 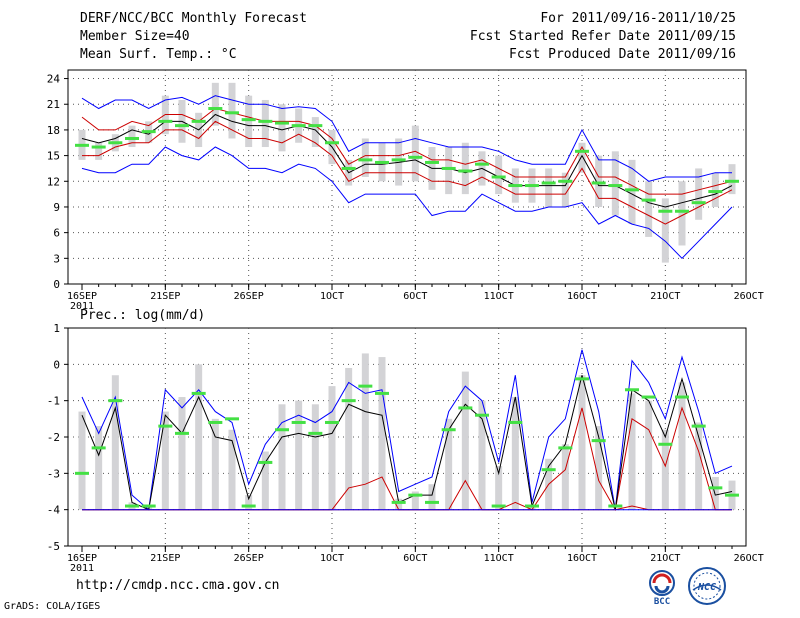 I want to click on temp-xtick-year: 2011, so click(x=82, y=306).